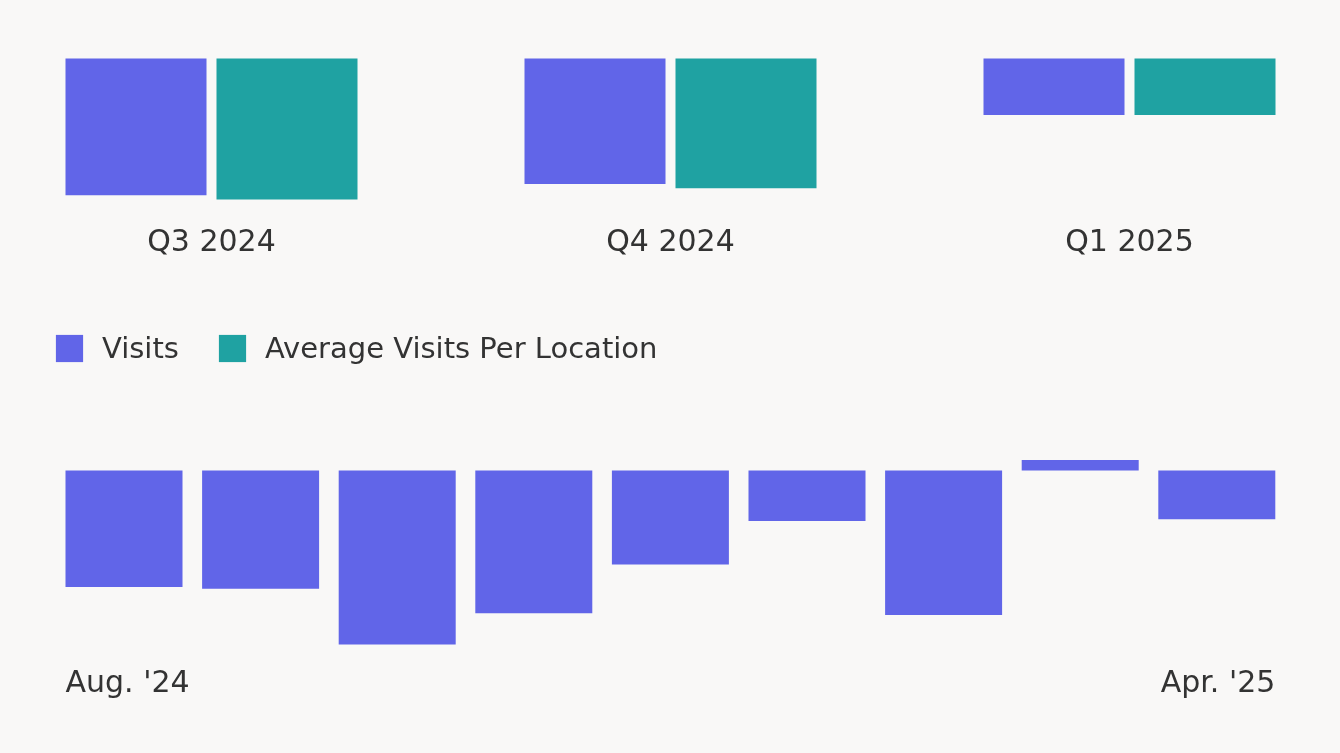 The image size is (1340, 753). Describe the element at coordinates (127, 681) in the screenshot. I see `x-tick-label: Aug. '24` at that location.